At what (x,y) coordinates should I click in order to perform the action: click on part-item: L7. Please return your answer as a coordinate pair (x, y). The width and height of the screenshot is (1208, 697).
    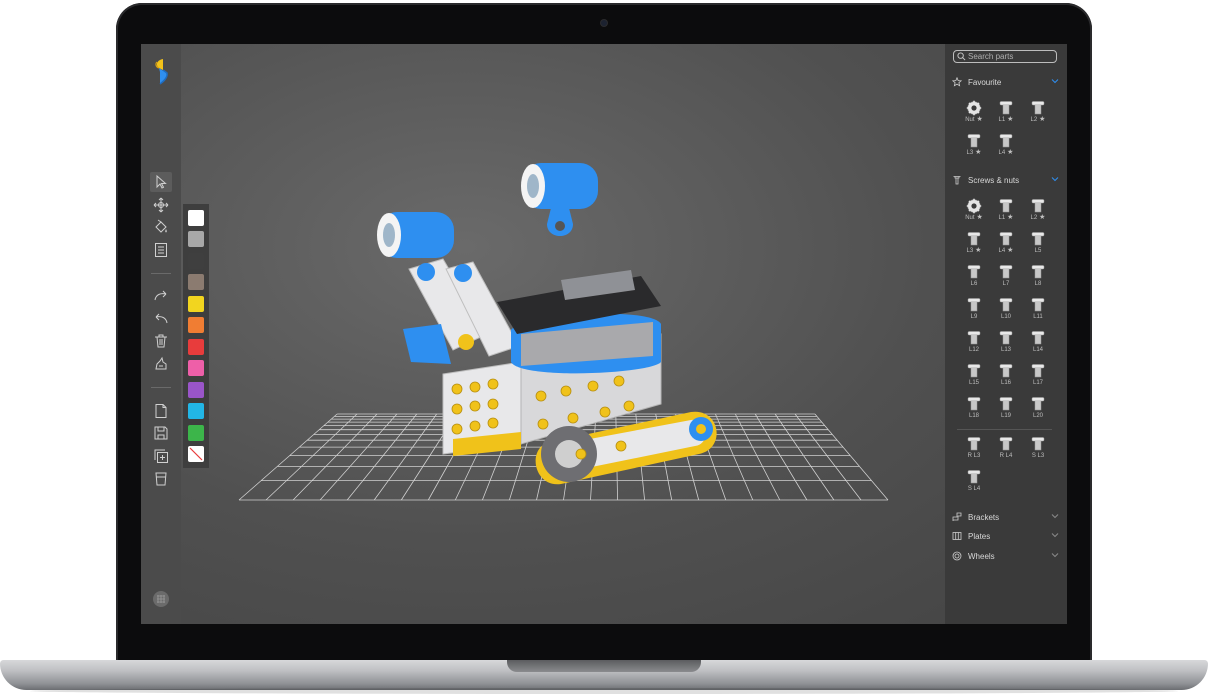
    Looking at the image, I should click on (1006, 279).